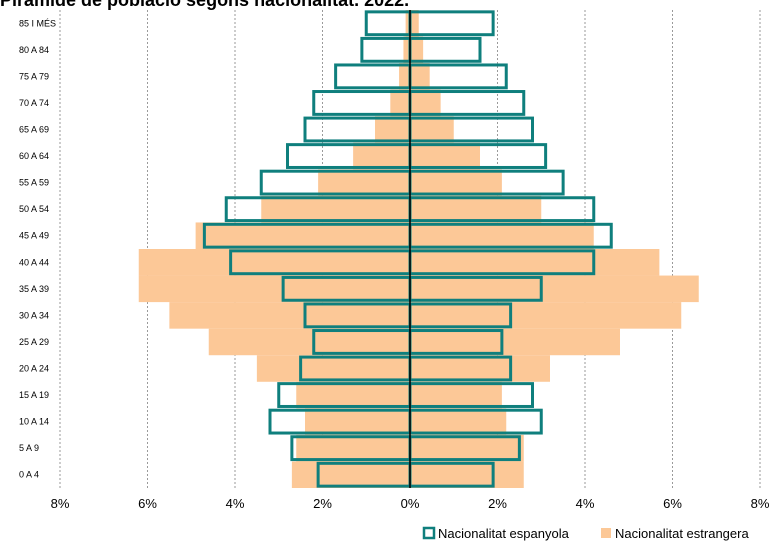  I want to click on y-tick-label: 25 A 29, so click(34, 342).